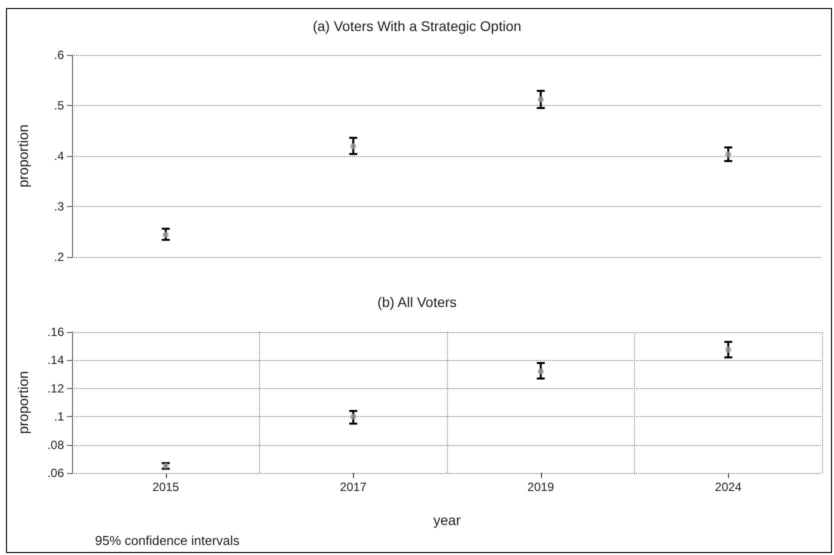 The height and width of the screenshot is (555, 834). Describe the element at coordinates (59, 55) in the screenshot. I see `y-tick-label: .6` at that location.